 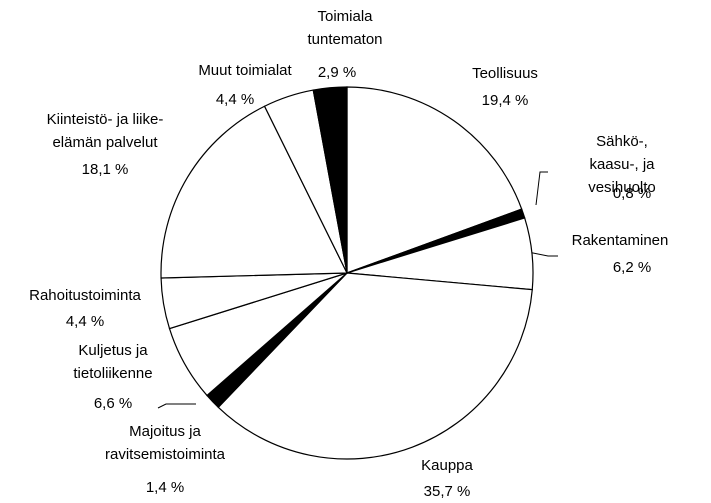 What do you see at coordinates (165, 443) in the screenshot?
I see `slice-label: Majoitus ja ravitsemistoiminta` at bounding box center [165, 443].